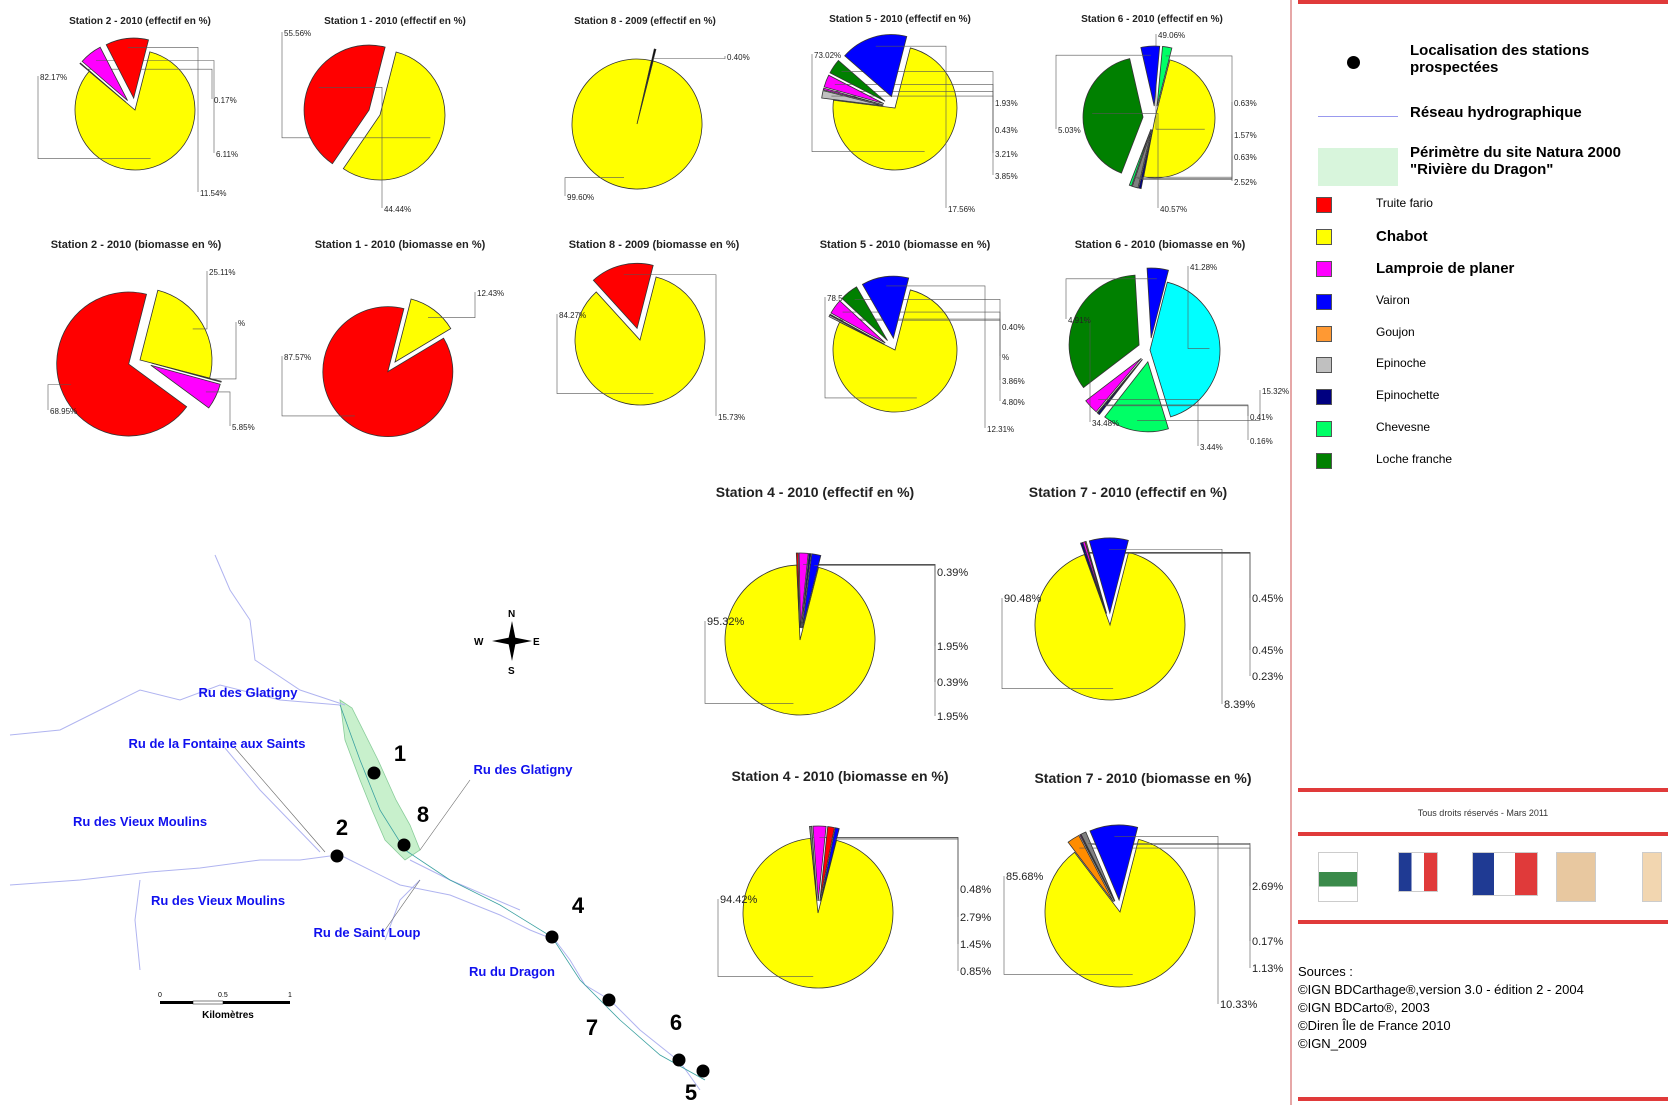 The height and width of the screenshot is (1105, 1668). Describe the element at coordinates (160, 995) in the screenshot. I see `scale-tick-label: 0` at that location.